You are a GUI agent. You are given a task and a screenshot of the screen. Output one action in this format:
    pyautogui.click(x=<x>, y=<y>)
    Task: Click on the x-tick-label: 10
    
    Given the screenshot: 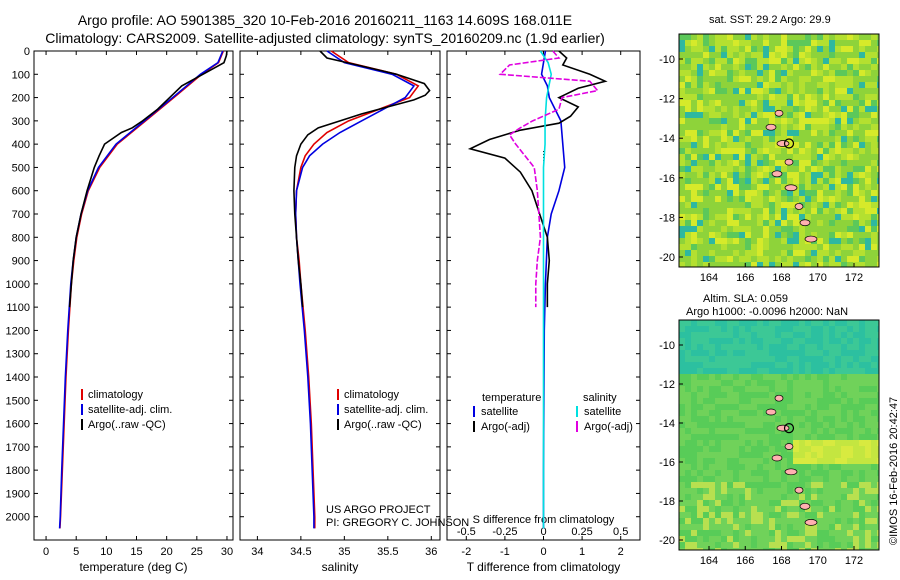 What is the action you would take?
    pyautogui.click(x=106, y=552)
    